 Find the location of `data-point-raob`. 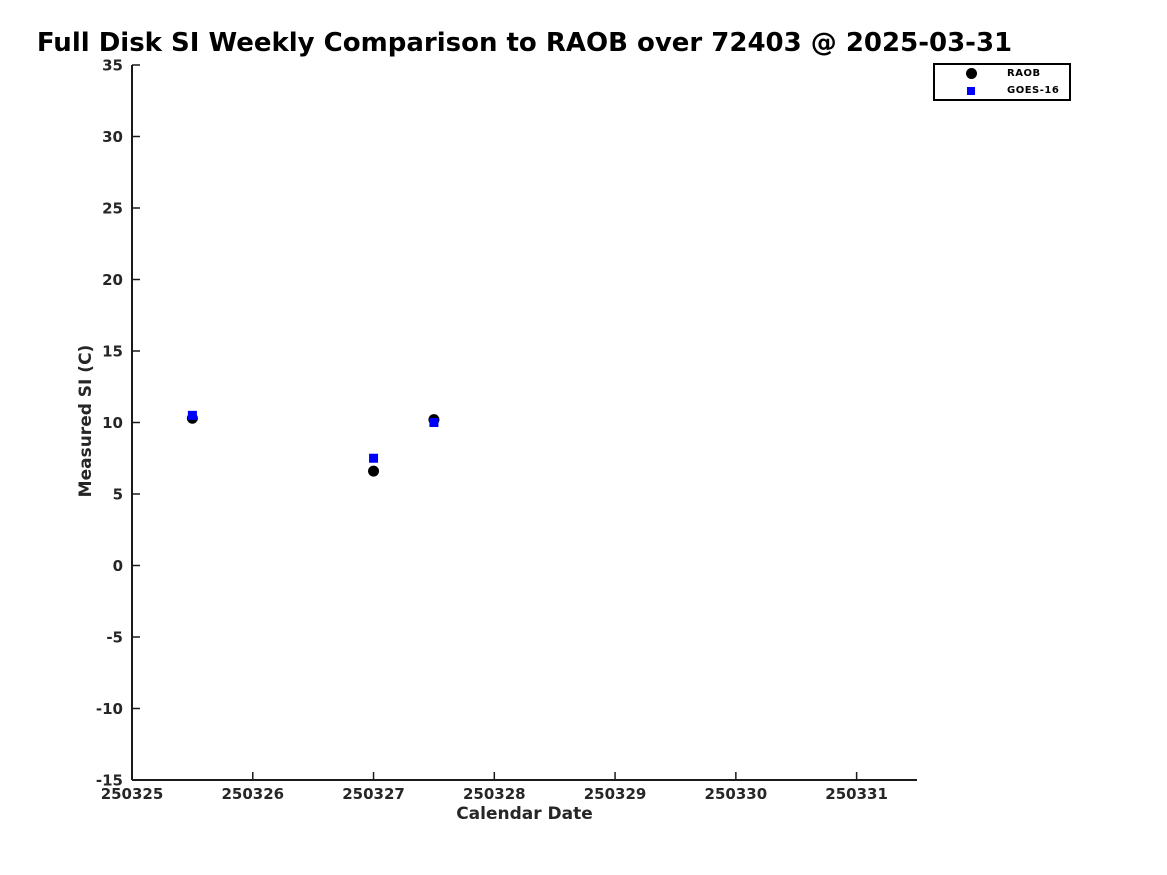

data-point-raob is located at coordinates (374, 471).